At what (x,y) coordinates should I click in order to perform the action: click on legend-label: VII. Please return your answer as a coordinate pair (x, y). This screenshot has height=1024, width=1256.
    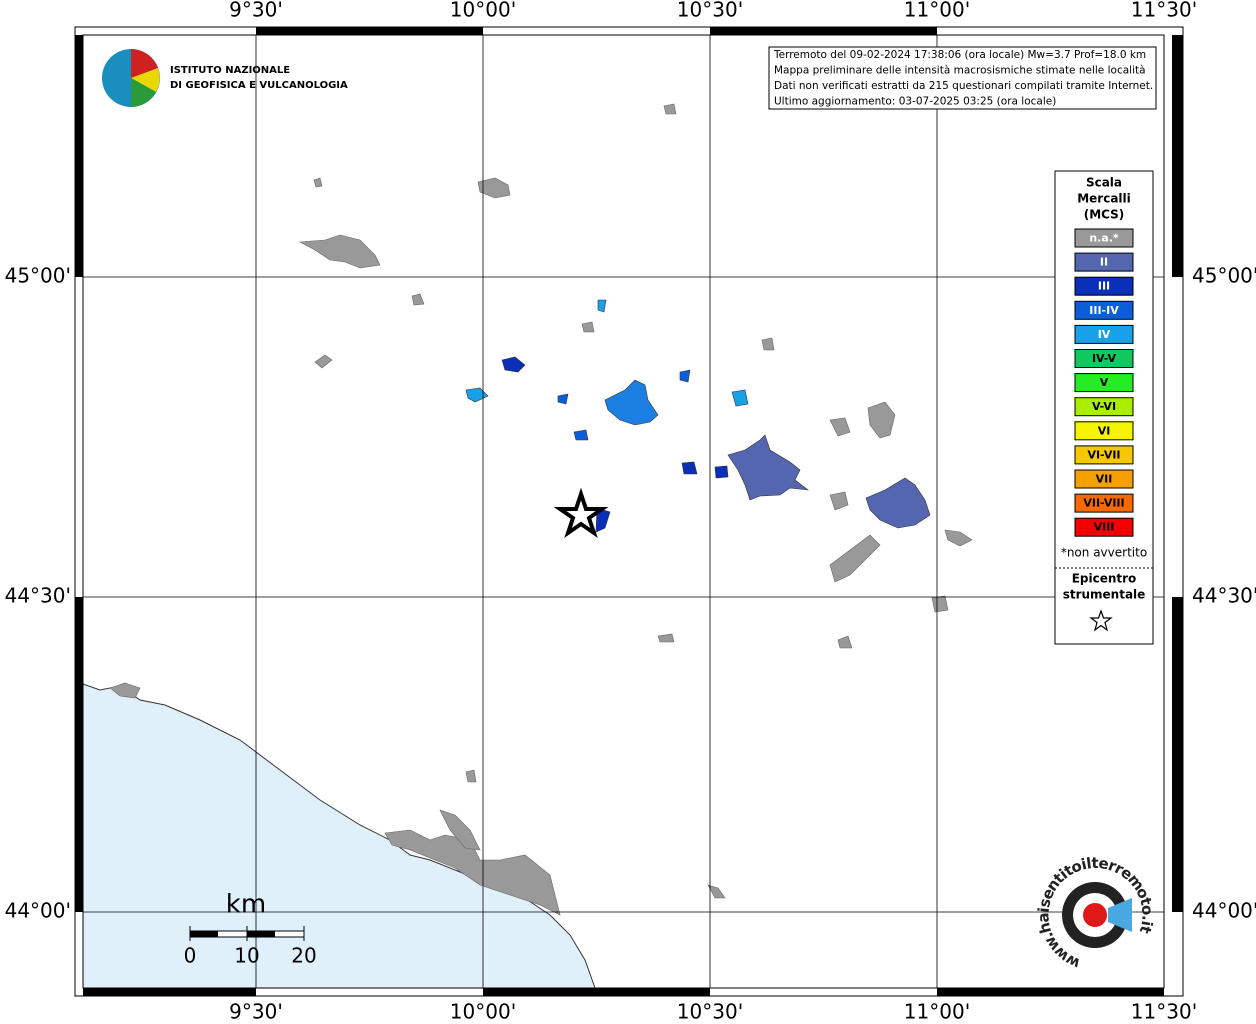
    Looking at the image, I should click on (1104, 479).